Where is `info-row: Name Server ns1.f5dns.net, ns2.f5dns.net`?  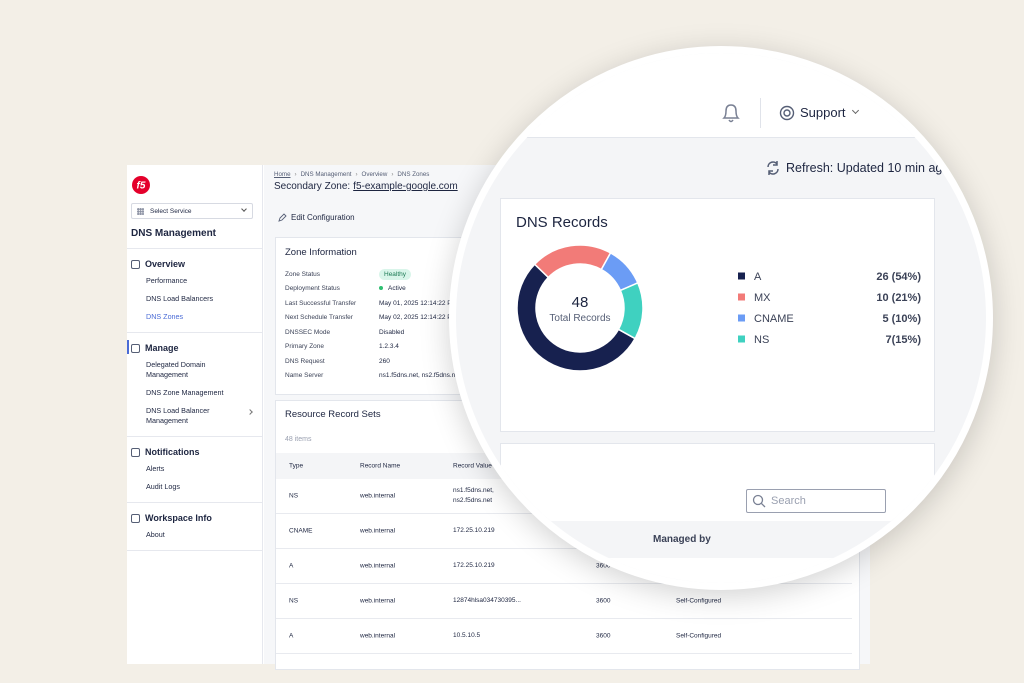 info-row: Name Server ns1.f5dns.net, ns2.f5dns.net is located at coordinates (429, 376).